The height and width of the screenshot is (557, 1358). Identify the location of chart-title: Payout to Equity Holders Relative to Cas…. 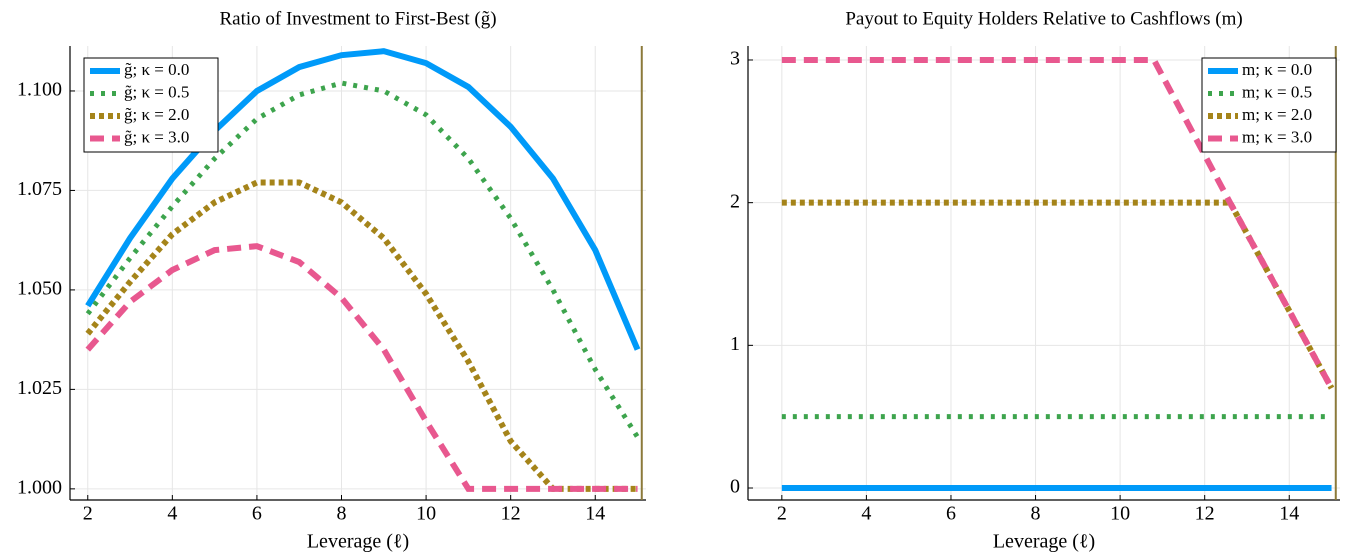
(1043, 18).